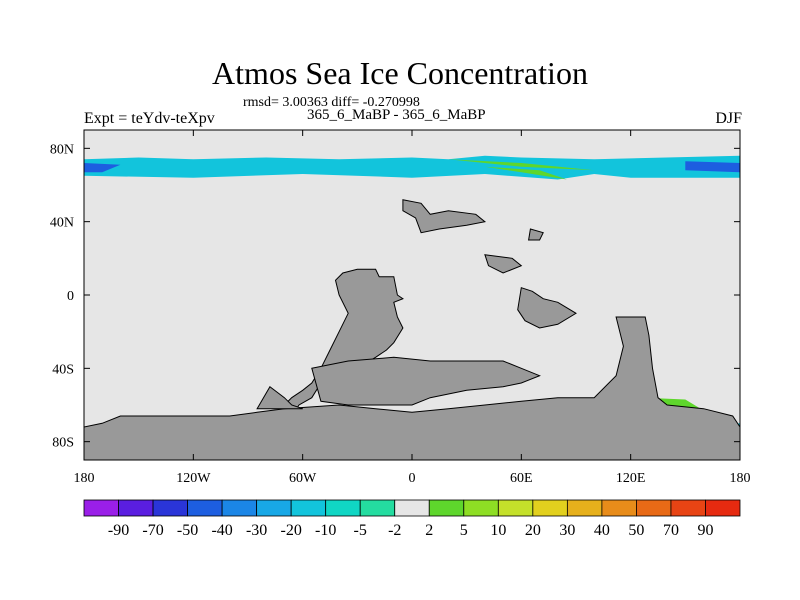 This screenshot has width=800, height=600. Describe the element at coordinates (62, 149) in the screenshot. I see `y-tick-label: 80N` at that location.